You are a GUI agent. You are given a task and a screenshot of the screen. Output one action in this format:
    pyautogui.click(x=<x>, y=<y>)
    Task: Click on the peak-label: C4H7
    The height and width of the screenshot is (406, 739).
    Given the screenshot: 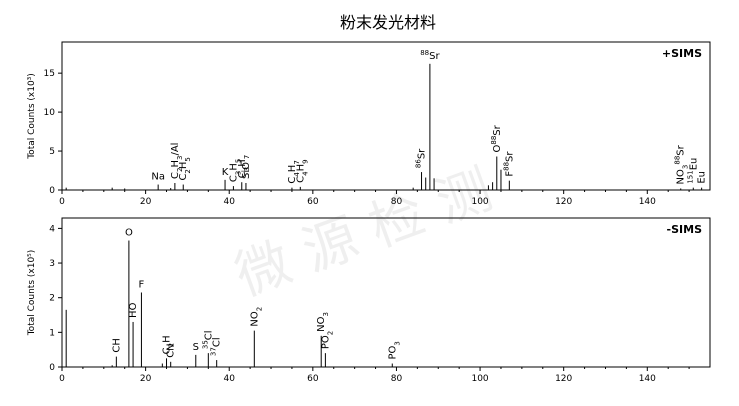 What is the action you would take?
    pyautogui.click(x=294, y=171)
    